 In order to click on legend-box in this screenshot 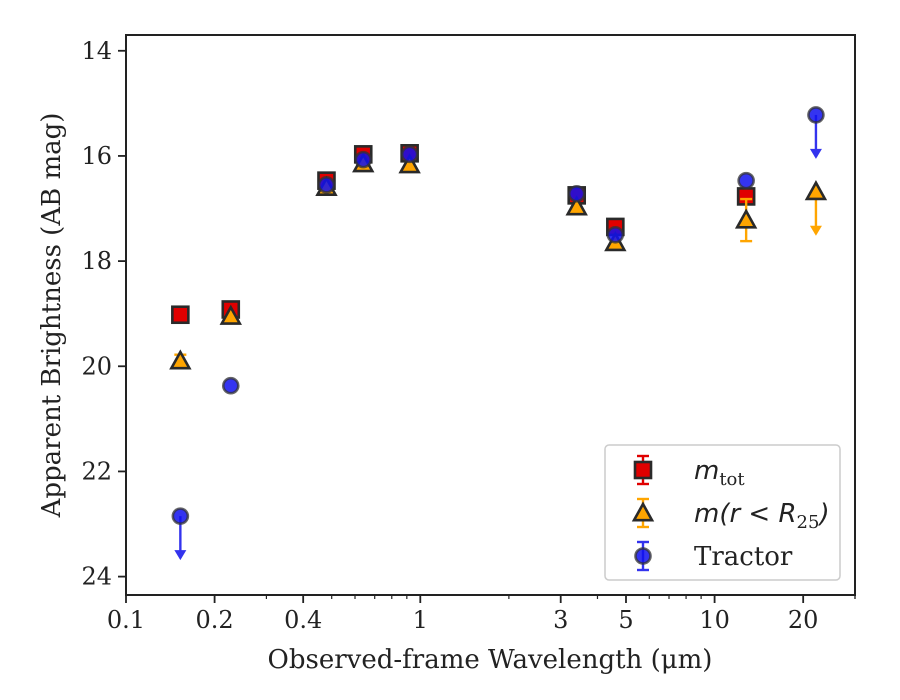, I will do `click(722, 512)`.